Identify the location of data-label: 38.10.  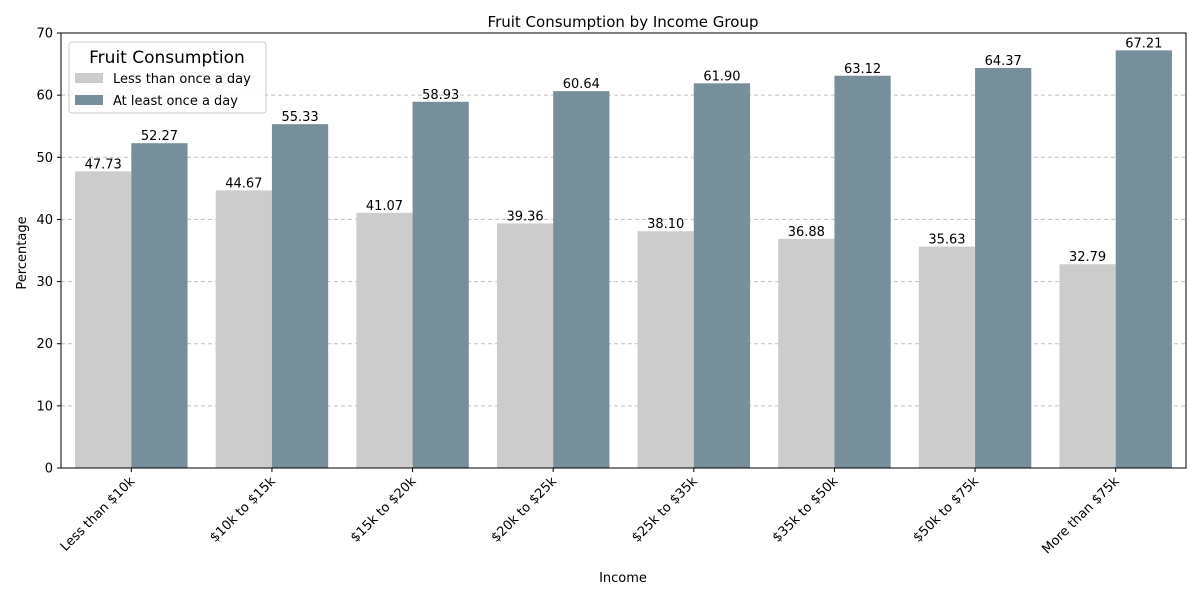
(665, 224).